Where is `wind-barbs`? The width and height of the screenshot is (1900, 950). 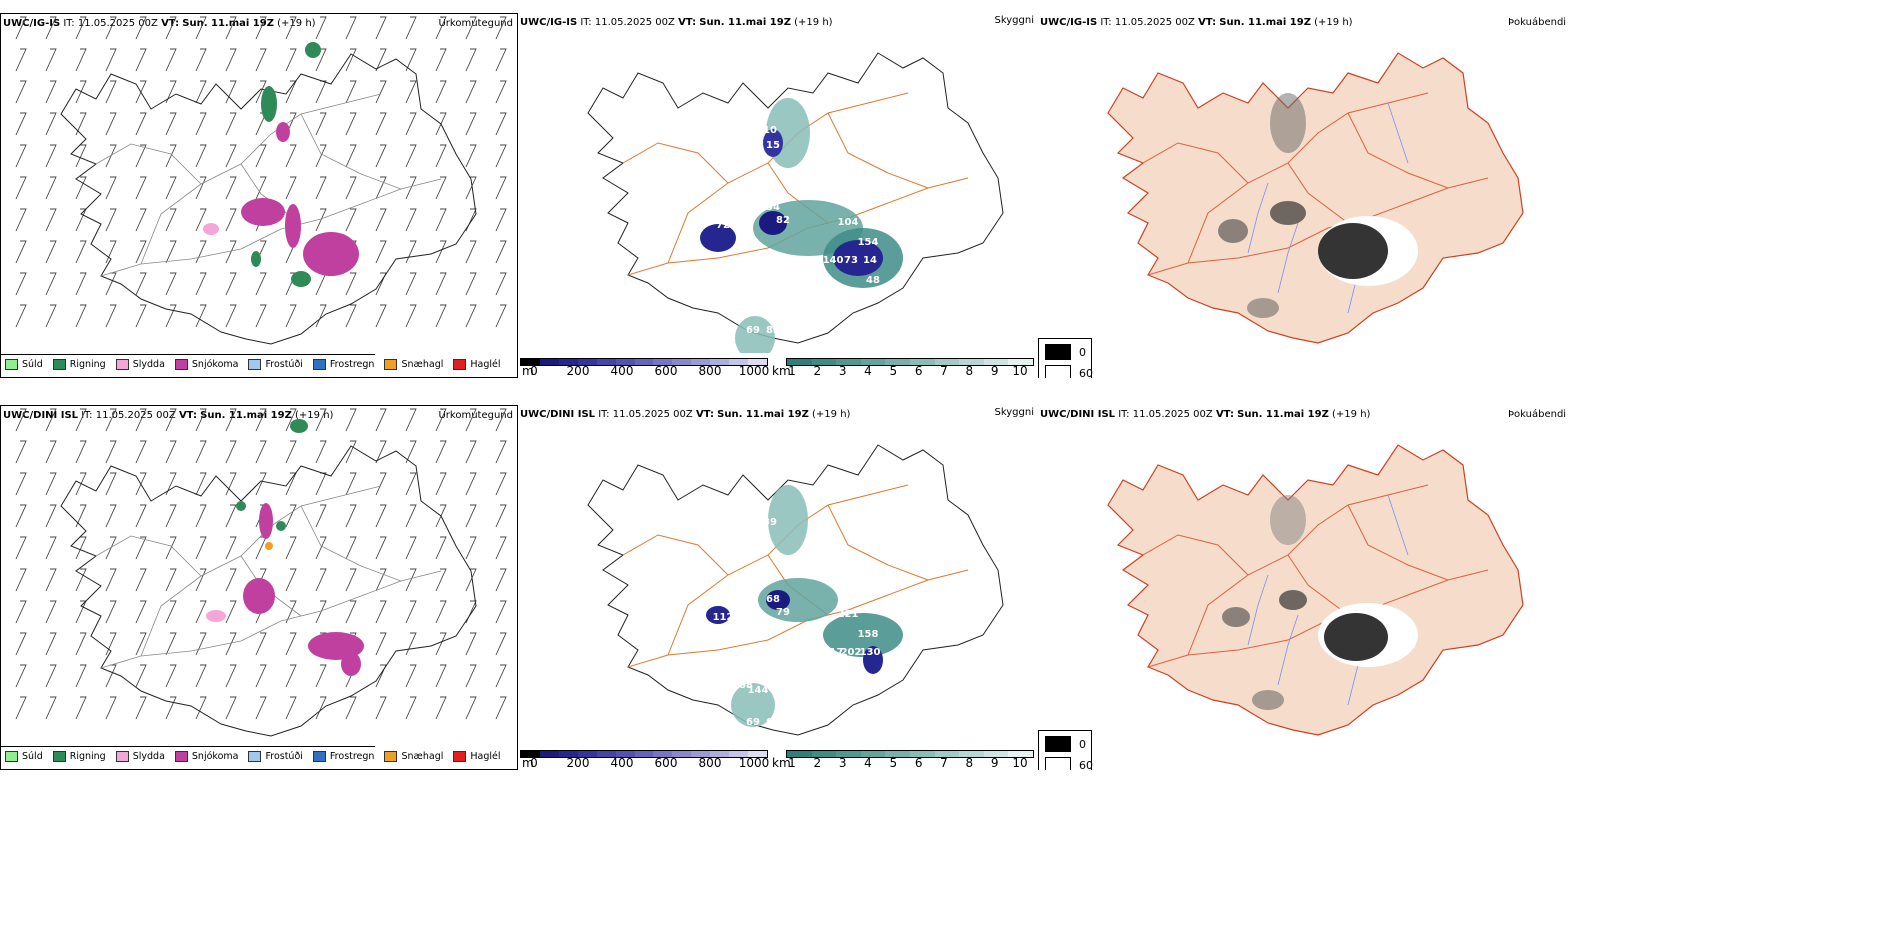 wind-barbs is located at coordinates (261, 172).